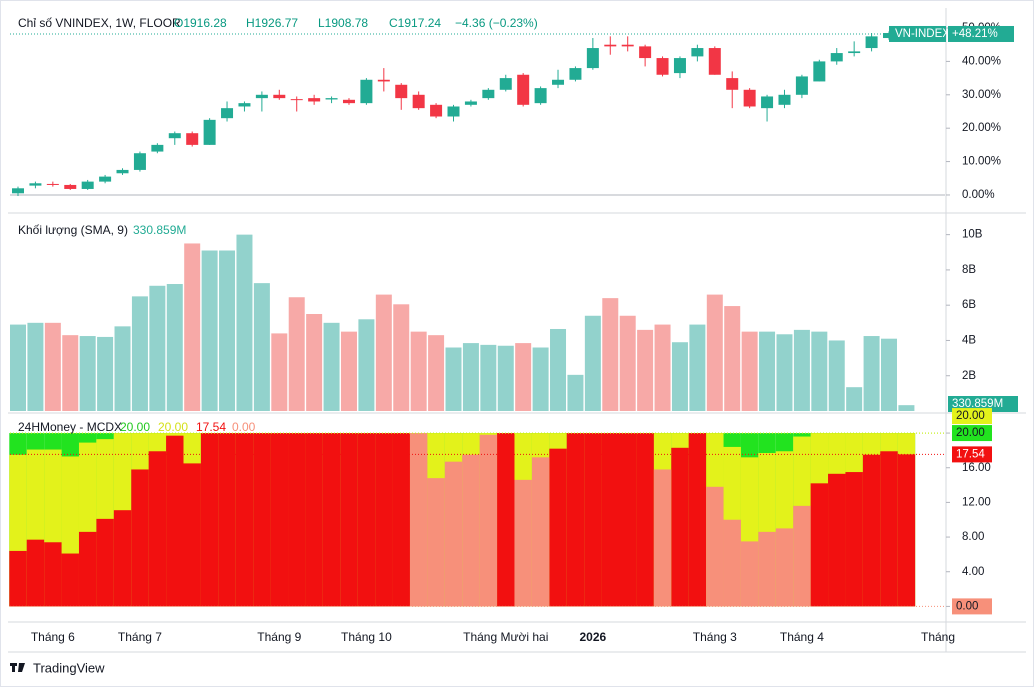  I want to click on last-mcdx-label: 0.00, so click(967, 606).